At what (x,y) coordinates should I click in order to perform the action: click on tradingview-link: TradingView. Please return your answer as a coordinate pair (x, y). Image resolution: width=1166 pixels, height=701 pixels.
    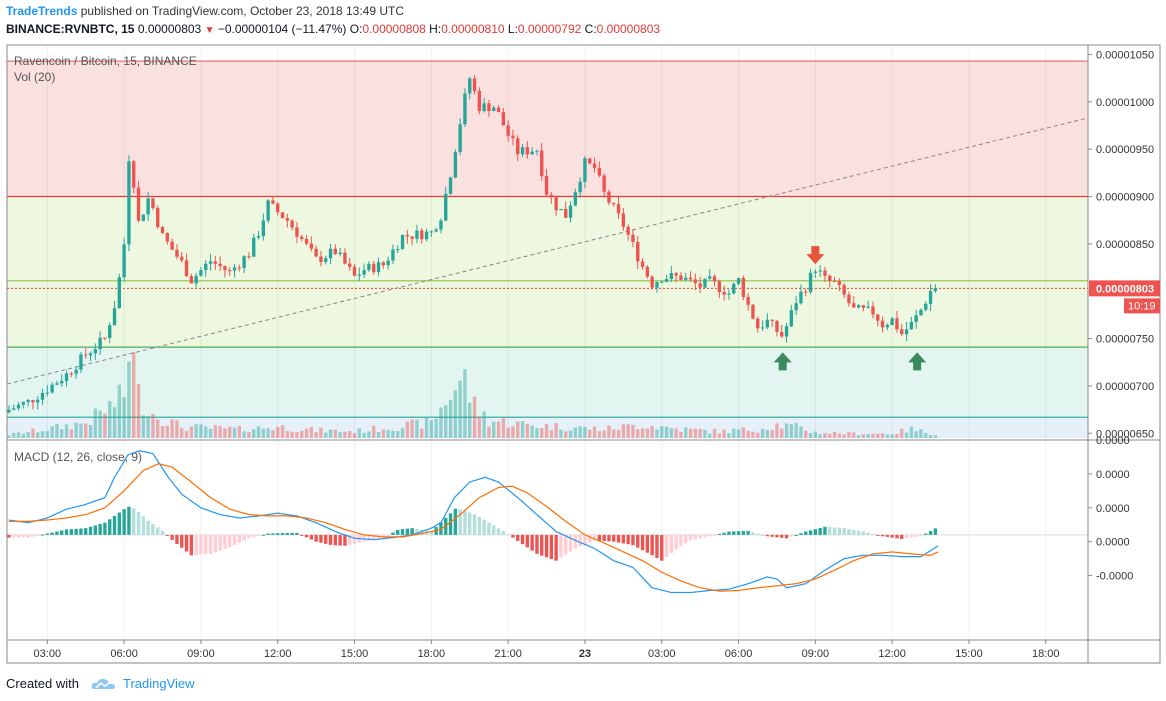
    Looking at the image, I should click on (158, 683).